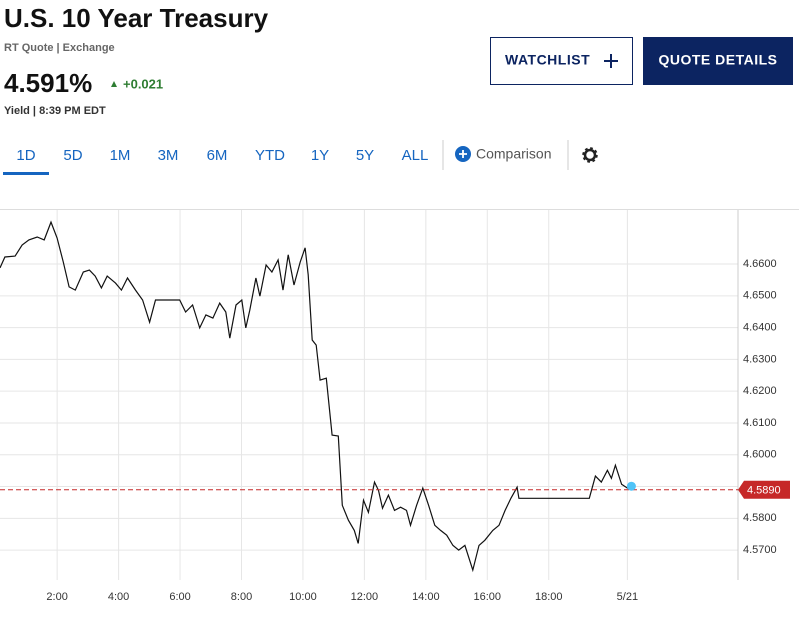  What do you see at coordinates (136, 18) in the screenshot?
I see `title: U.S. 10 Year Treasury` at bounding box center [136, 18].